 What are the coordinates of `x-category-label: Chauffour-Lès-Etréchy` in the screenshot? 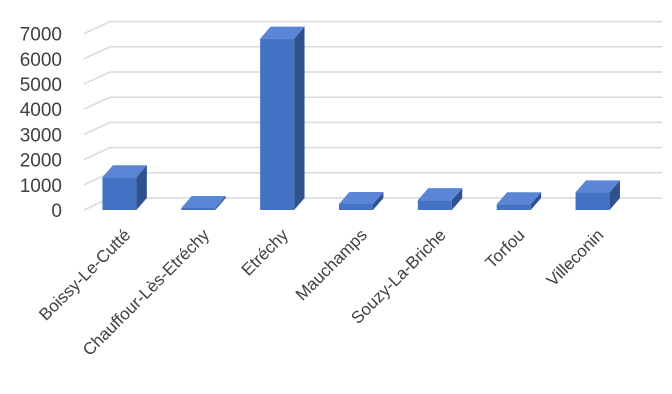 It's located at (146, 292).